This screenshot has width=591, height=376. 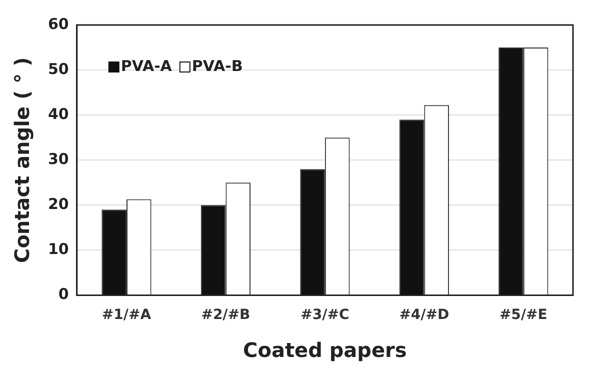 I want to click on legend-label: PVA-B, so click(x=217, y=65).